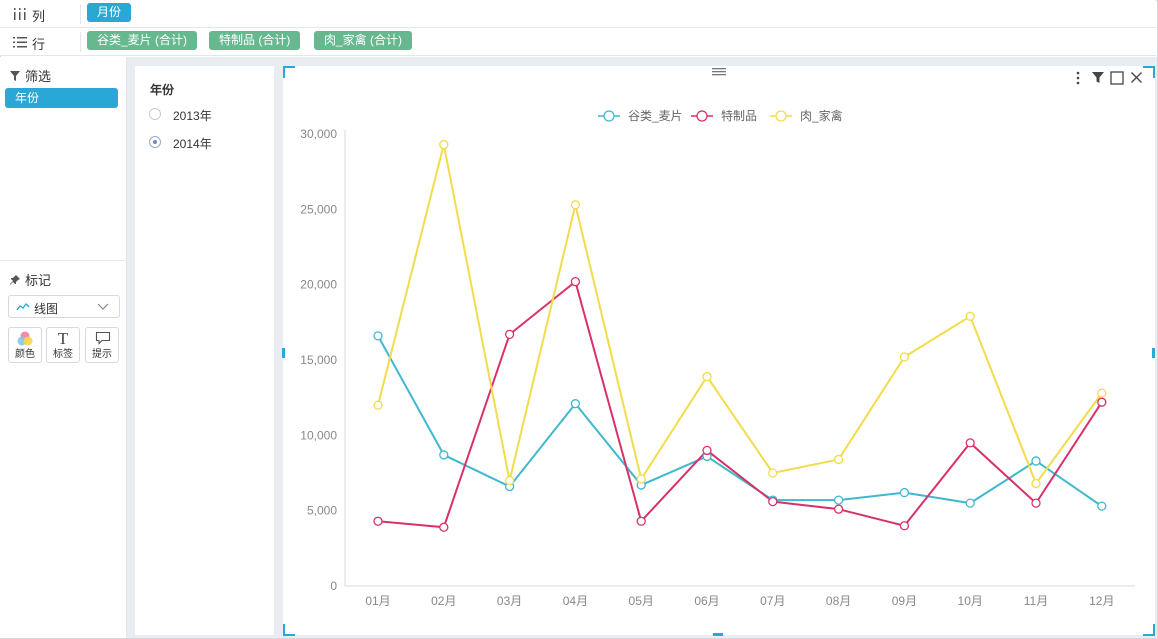 Image resolution: width=1158 pixels, height=639 pixels. What do you see at coordinates (655, 116) in the screenshot?
I see `legend-label: 谷类_麦片` at bounding box center [655, 116].